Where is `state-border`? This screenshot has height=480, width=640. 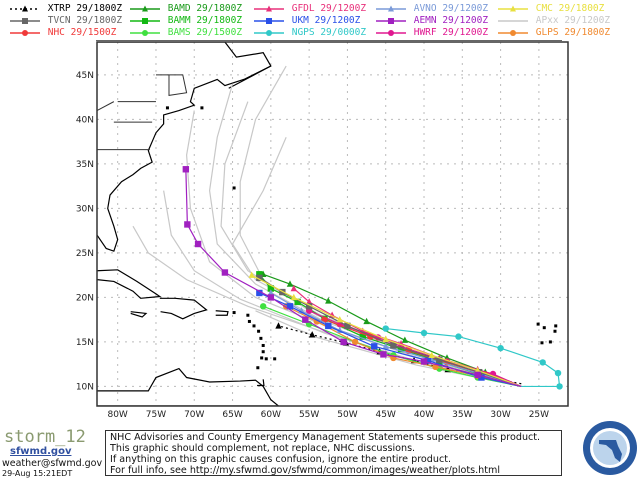
state-border is located at coordinates (171, 85).